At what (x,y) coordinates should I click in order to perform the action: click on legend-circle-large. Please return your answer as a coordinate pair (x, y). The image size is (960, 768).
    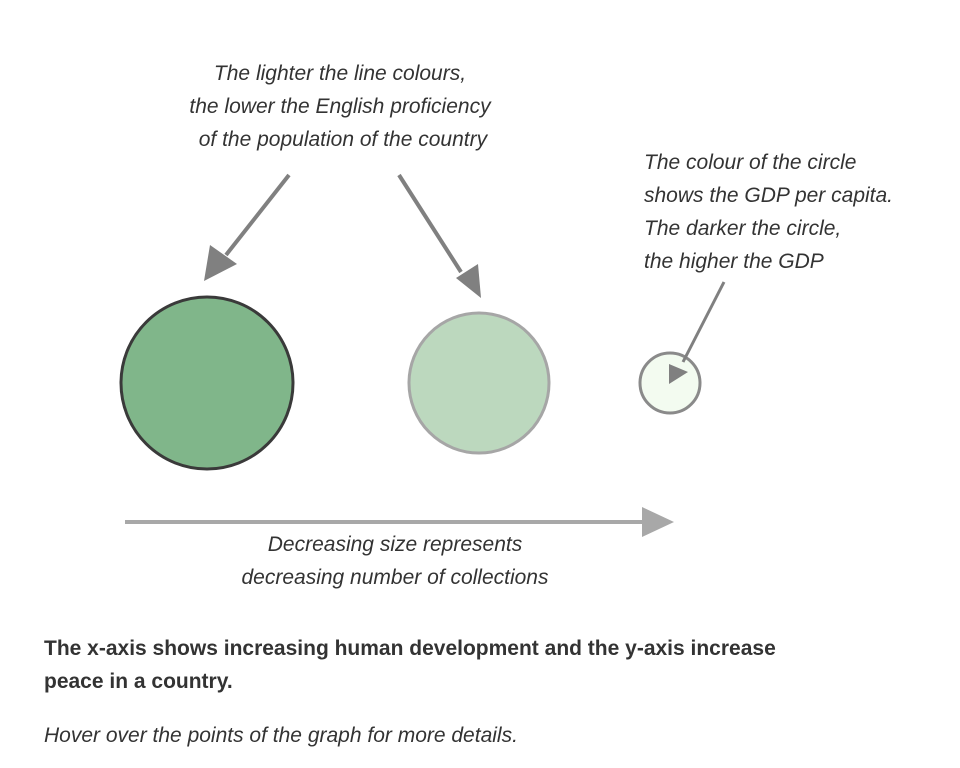
    Looking at the image, I should click on (207, 383).